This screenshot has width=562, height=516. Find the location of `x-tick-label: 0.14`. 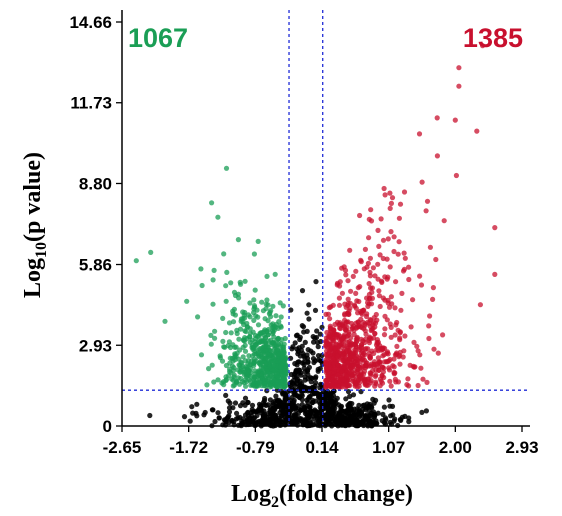

x-tick-label: 0.14 is located at coordinates (322, 447).